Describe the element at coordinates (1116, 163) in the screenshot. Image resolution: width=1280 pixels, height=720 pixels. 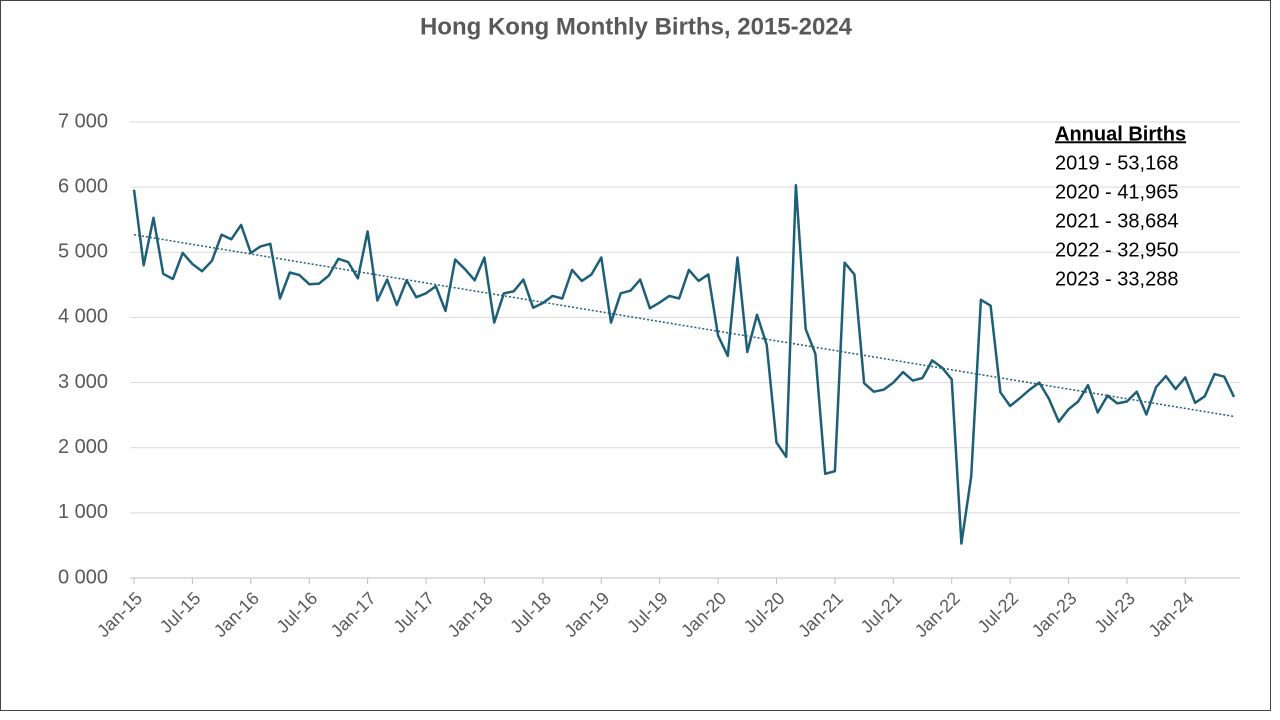
I see `annotation-line: 2019 - 53,168` at that location.